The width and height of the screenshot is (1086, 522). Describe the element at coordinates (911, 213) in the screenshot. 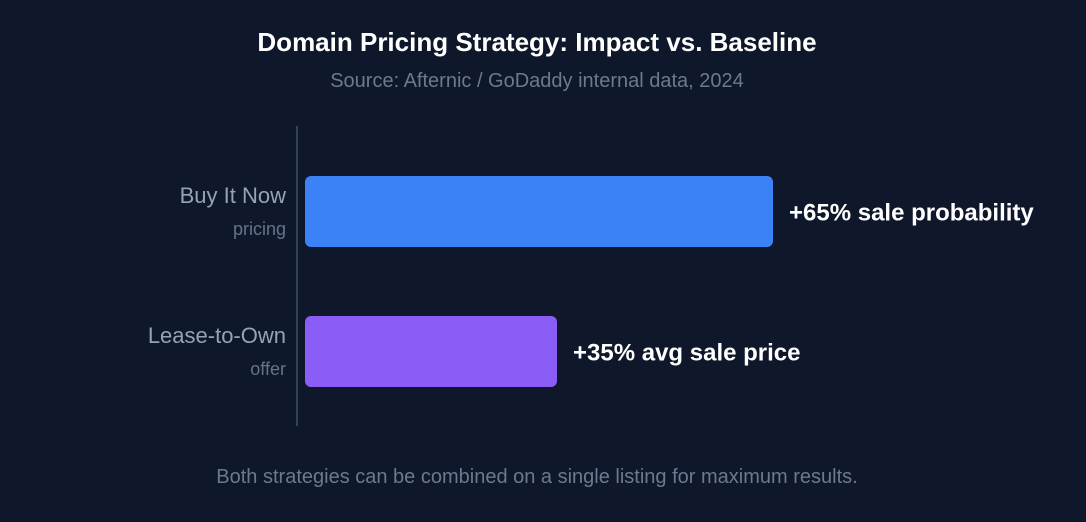

I see `bar-value-label-0: +65% sale probability` at that location.